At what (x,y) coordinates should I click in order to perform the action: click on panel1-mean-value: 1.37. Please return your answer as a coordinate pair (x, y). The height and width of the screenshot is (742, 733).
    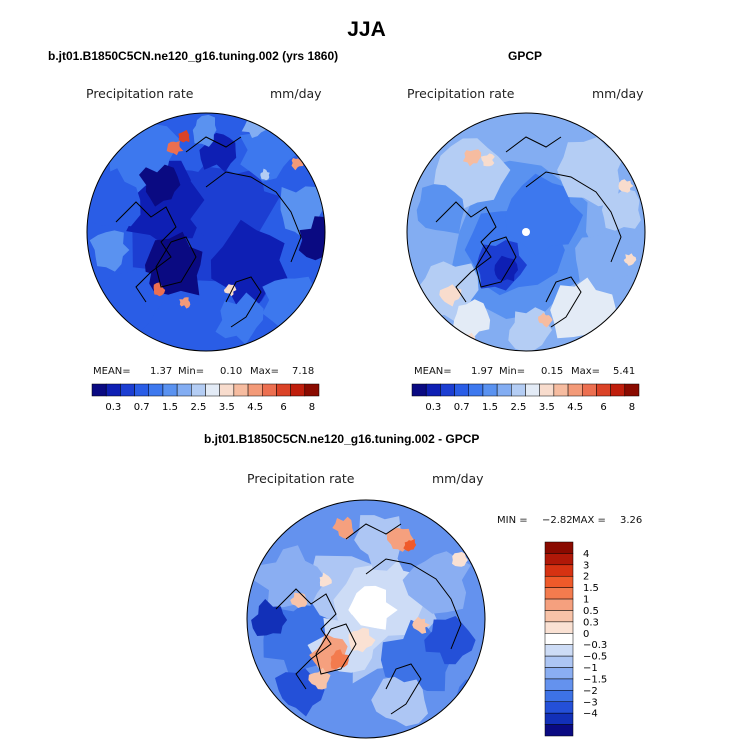
    Looking at the image, I should click on (161, 371).